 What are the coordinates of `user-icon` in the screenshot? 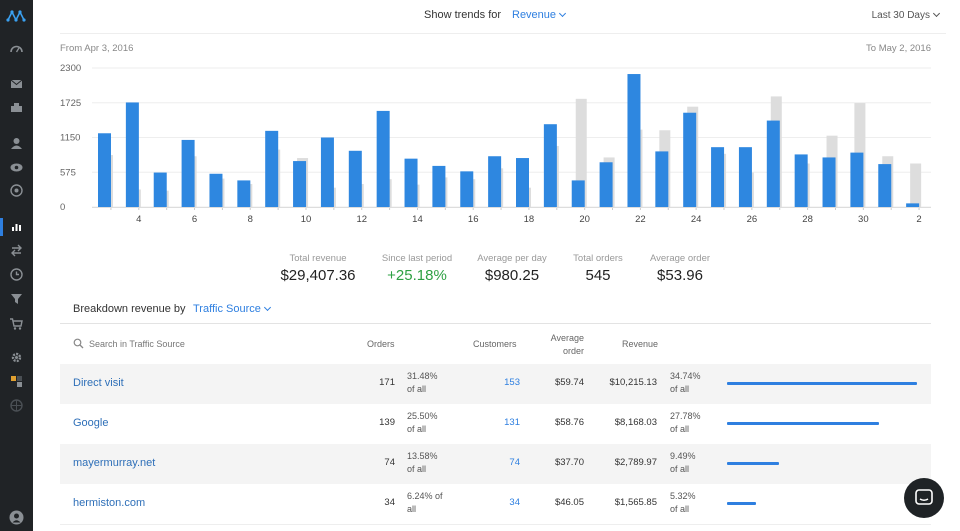 It's located at (16, 143).